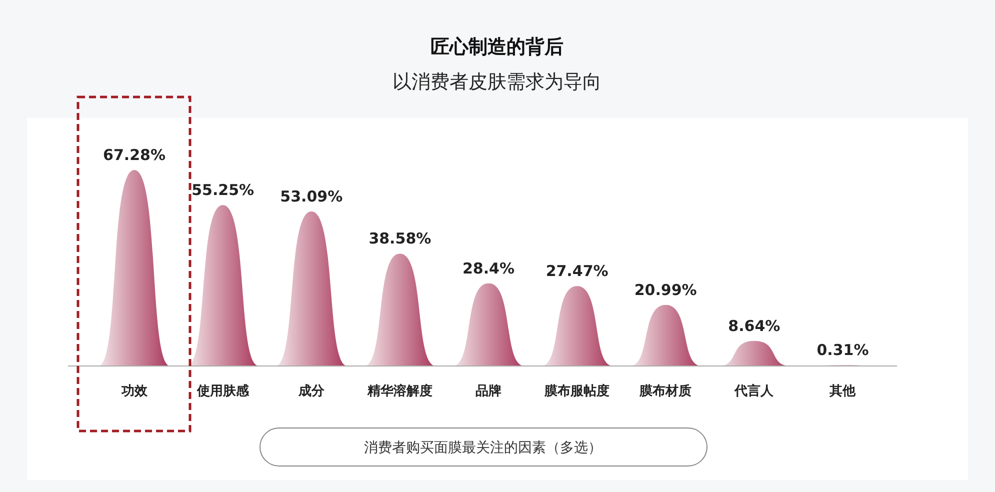 The image size is (995, 492). What do you see at coordinates (842, 350) in the screenshot?
I see `data-label: 0.31%` at bounding box center [842, 350].